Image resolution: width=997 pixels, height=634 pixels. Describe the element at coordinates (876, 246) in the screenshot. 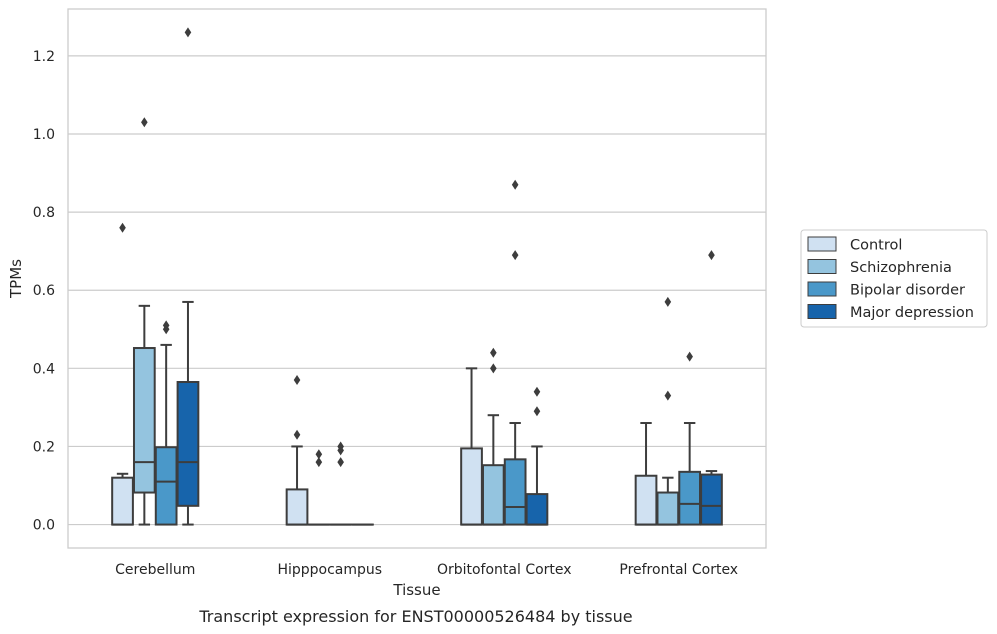

I see `legend-label: Control` at that location.